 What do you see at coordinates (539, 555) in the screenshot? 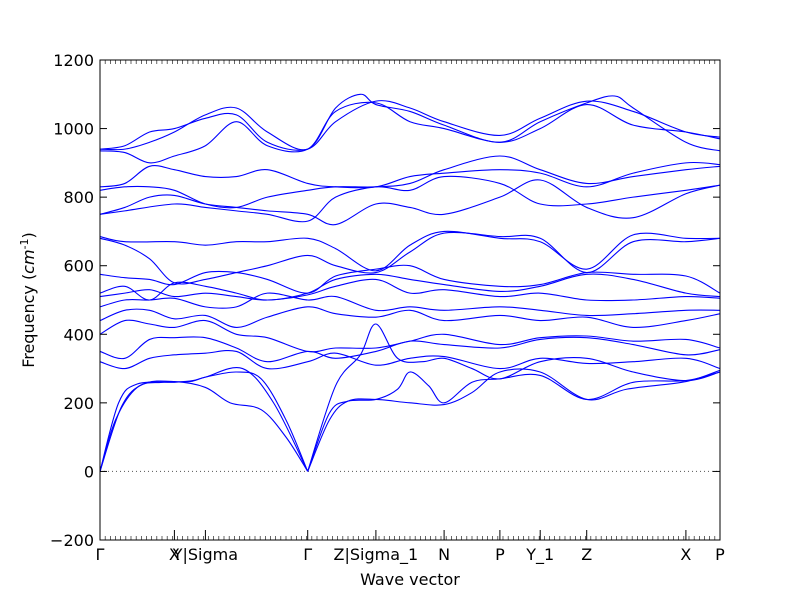
I see `kpoint-label: Y_1` at bounding box center [539, 555].